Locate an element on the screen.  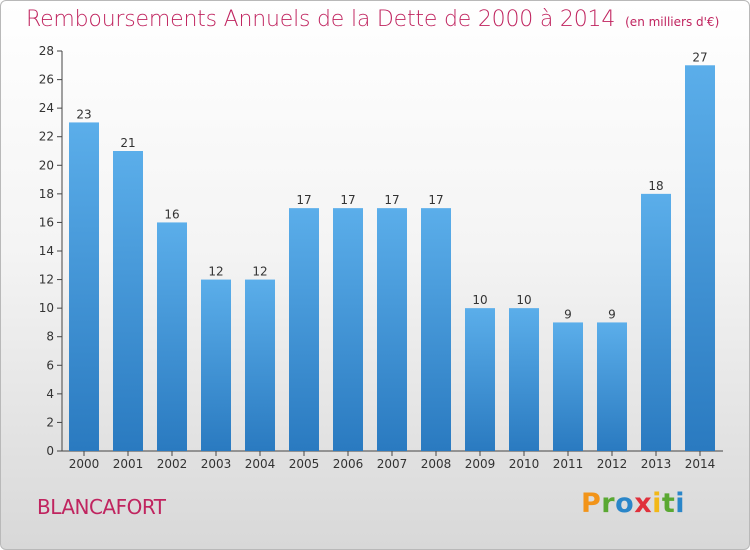
x-tick-label: 2008 is located at coordinates (436, 464).